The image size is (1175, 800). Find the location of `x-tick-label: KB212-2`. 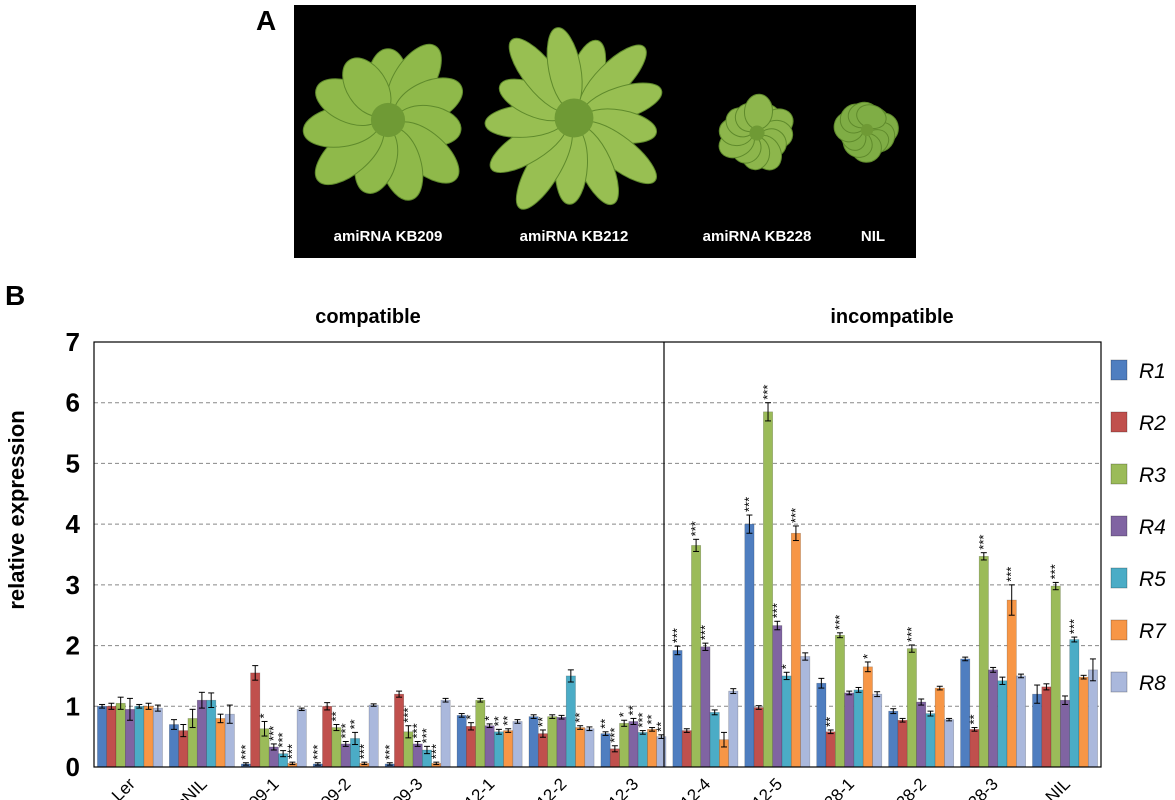

x-tick-label: KB212-2 is located at coordinates (540, 787).